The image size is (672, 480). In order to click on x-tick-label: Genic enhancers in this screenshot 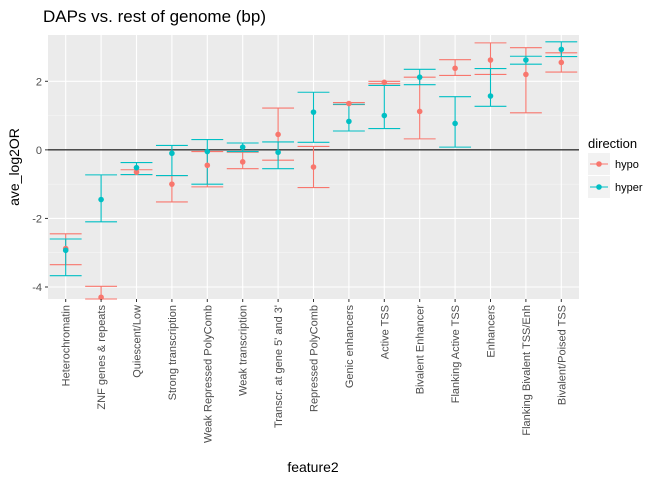, I will do `click(350, 347)`.